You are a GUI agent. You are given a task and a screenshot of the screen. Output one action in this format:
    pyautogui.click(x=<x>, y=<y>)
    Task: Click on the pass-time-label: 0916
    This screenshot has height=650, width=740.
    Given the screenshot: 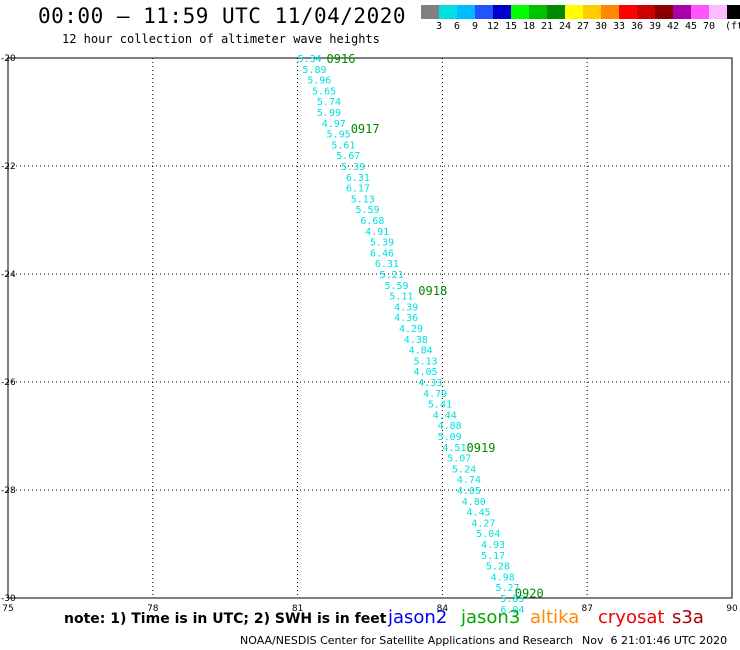 What is the action you would take?
    pyautogui.click(x=341, y=59)
    